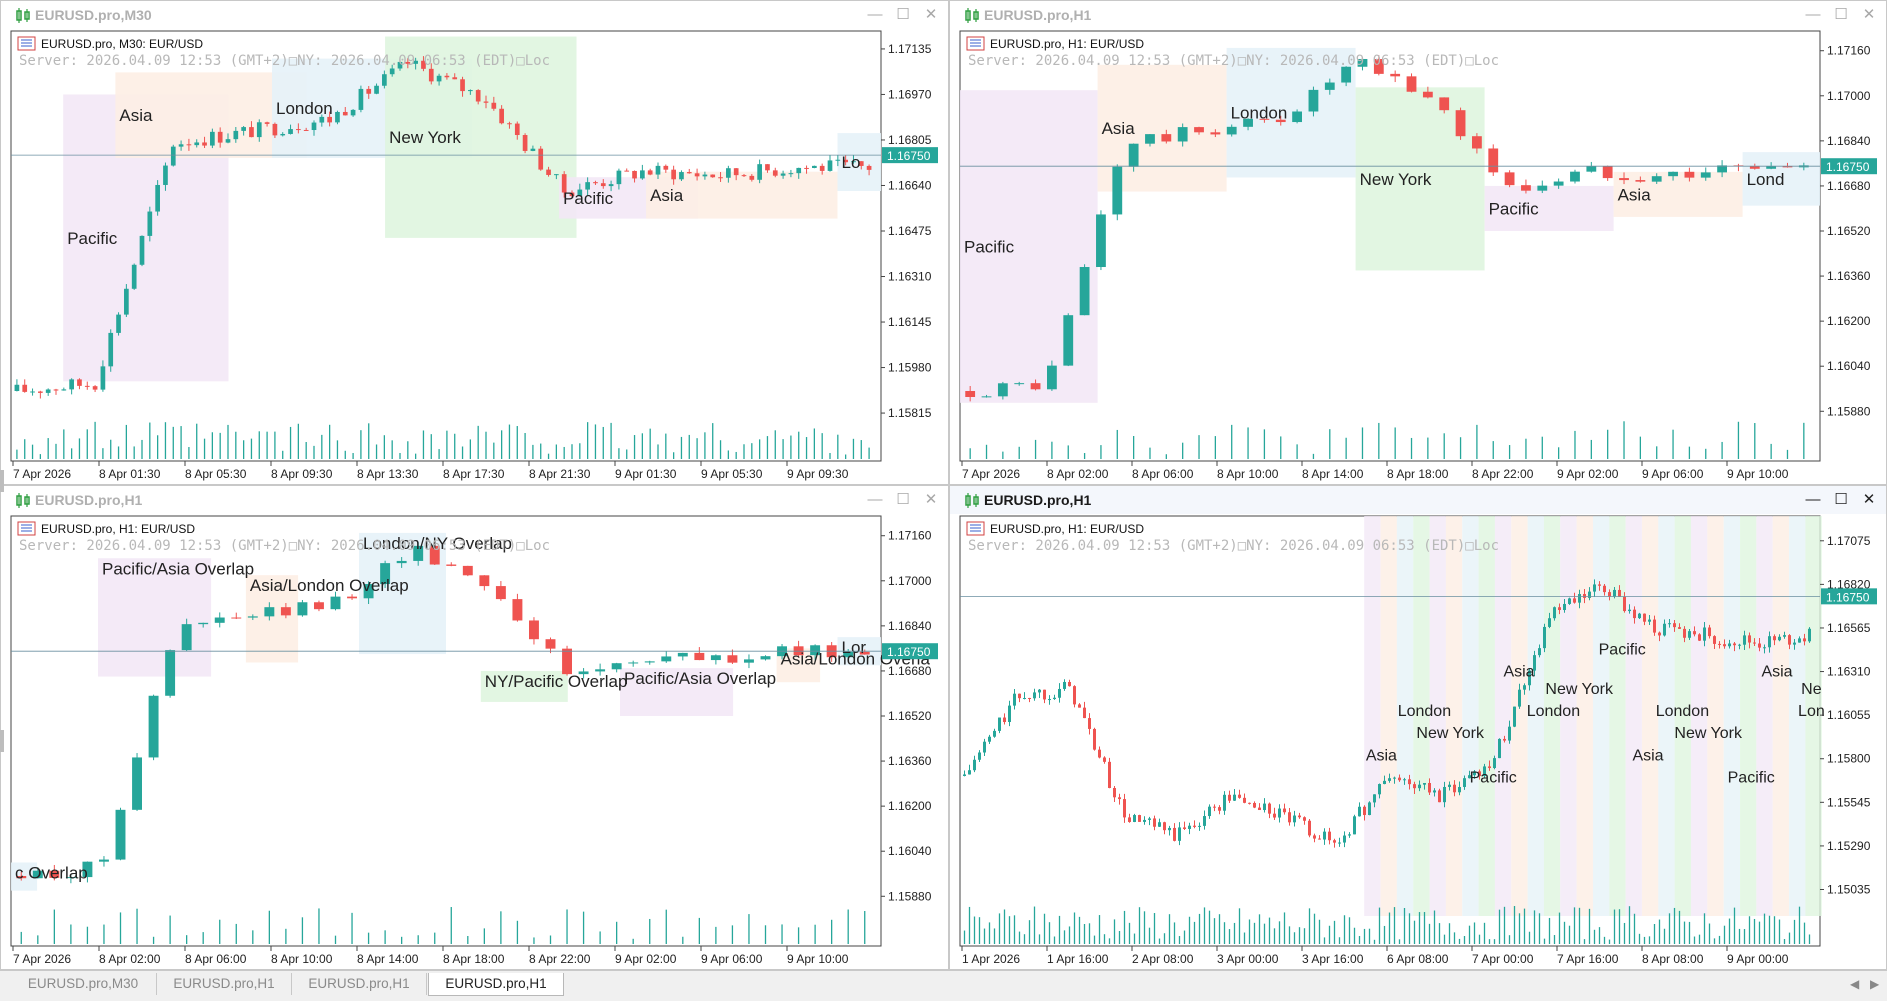 The height and width of the screenshot is (1001, 1887). I want to click on tab-eurusd-h1-3: EURUSD.pro,H1, so click(496, 984).